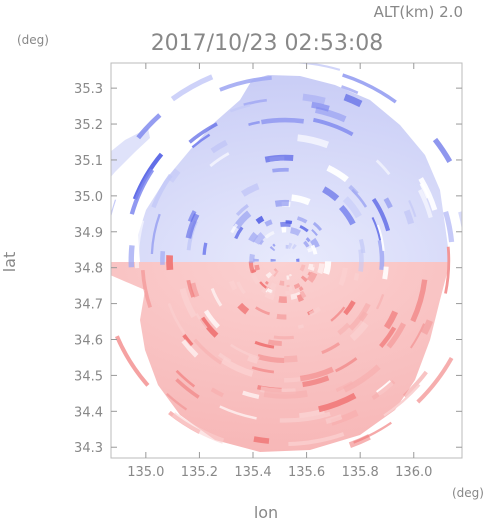 This screenshot has width=491, height=521. I want to click on y-tick-label: 35.0, so click(88, 197).